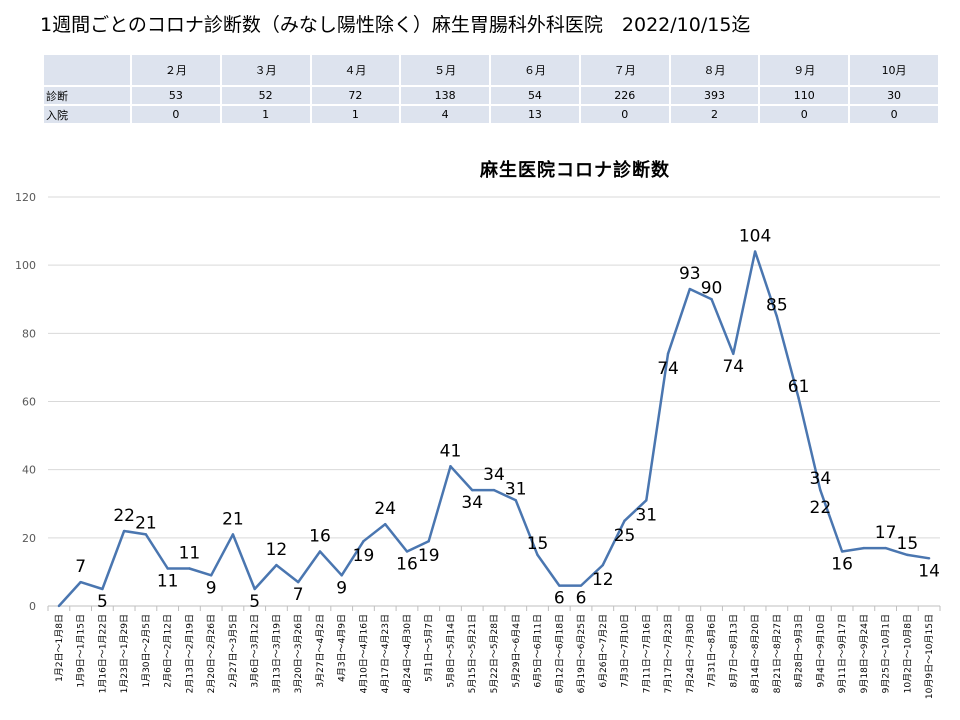  Describe the element at coordinates (690, 274) in the screenshot. I see `data-label: 93` at that location.